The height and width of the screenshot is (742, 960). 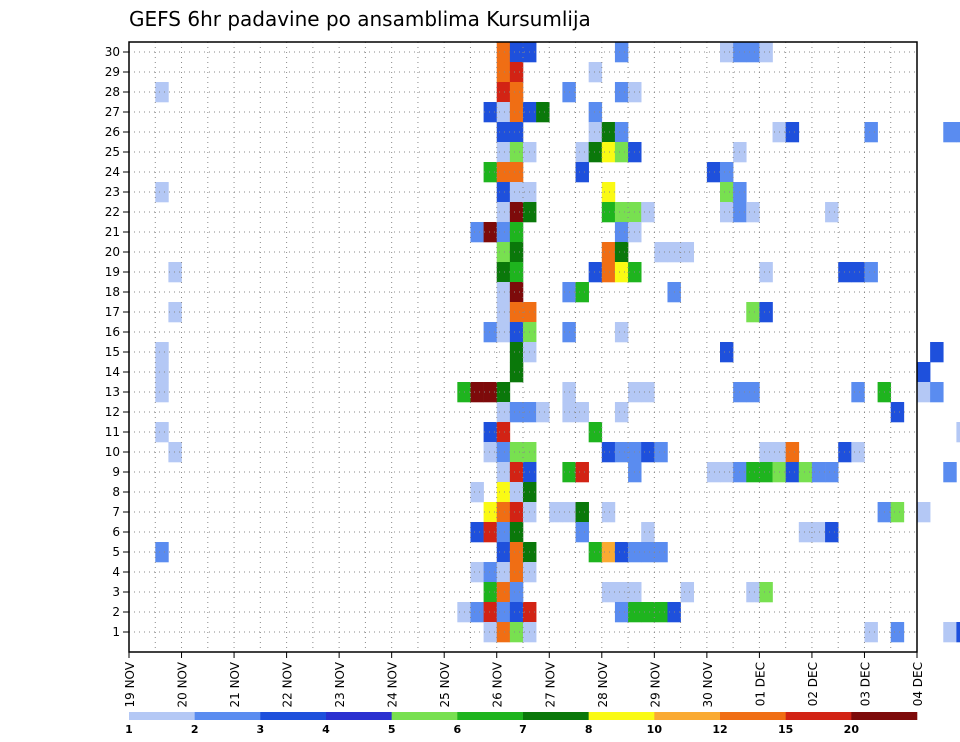 What do you see at coordinates (112, 252) in the screenshot?
I see `y-tick-label: 20` at bounding box center [112, 252].